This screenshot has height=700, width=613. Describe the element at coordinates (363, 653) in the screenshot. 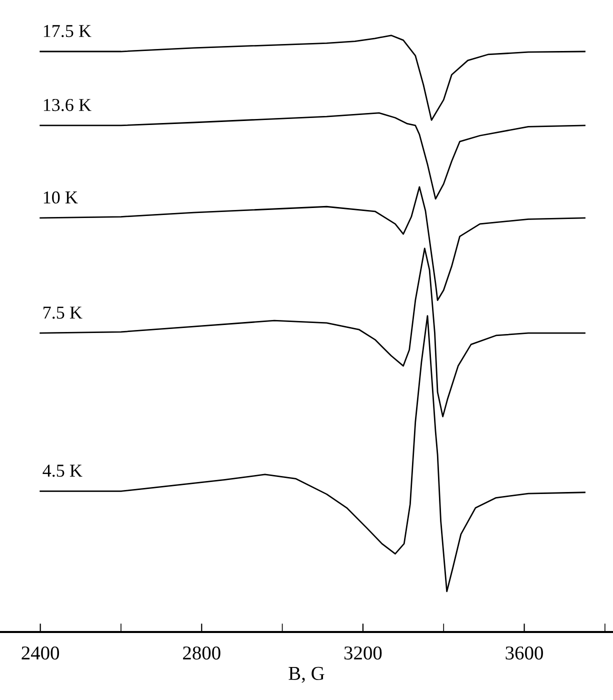

I see `x-tick-label: 3200` at that location.